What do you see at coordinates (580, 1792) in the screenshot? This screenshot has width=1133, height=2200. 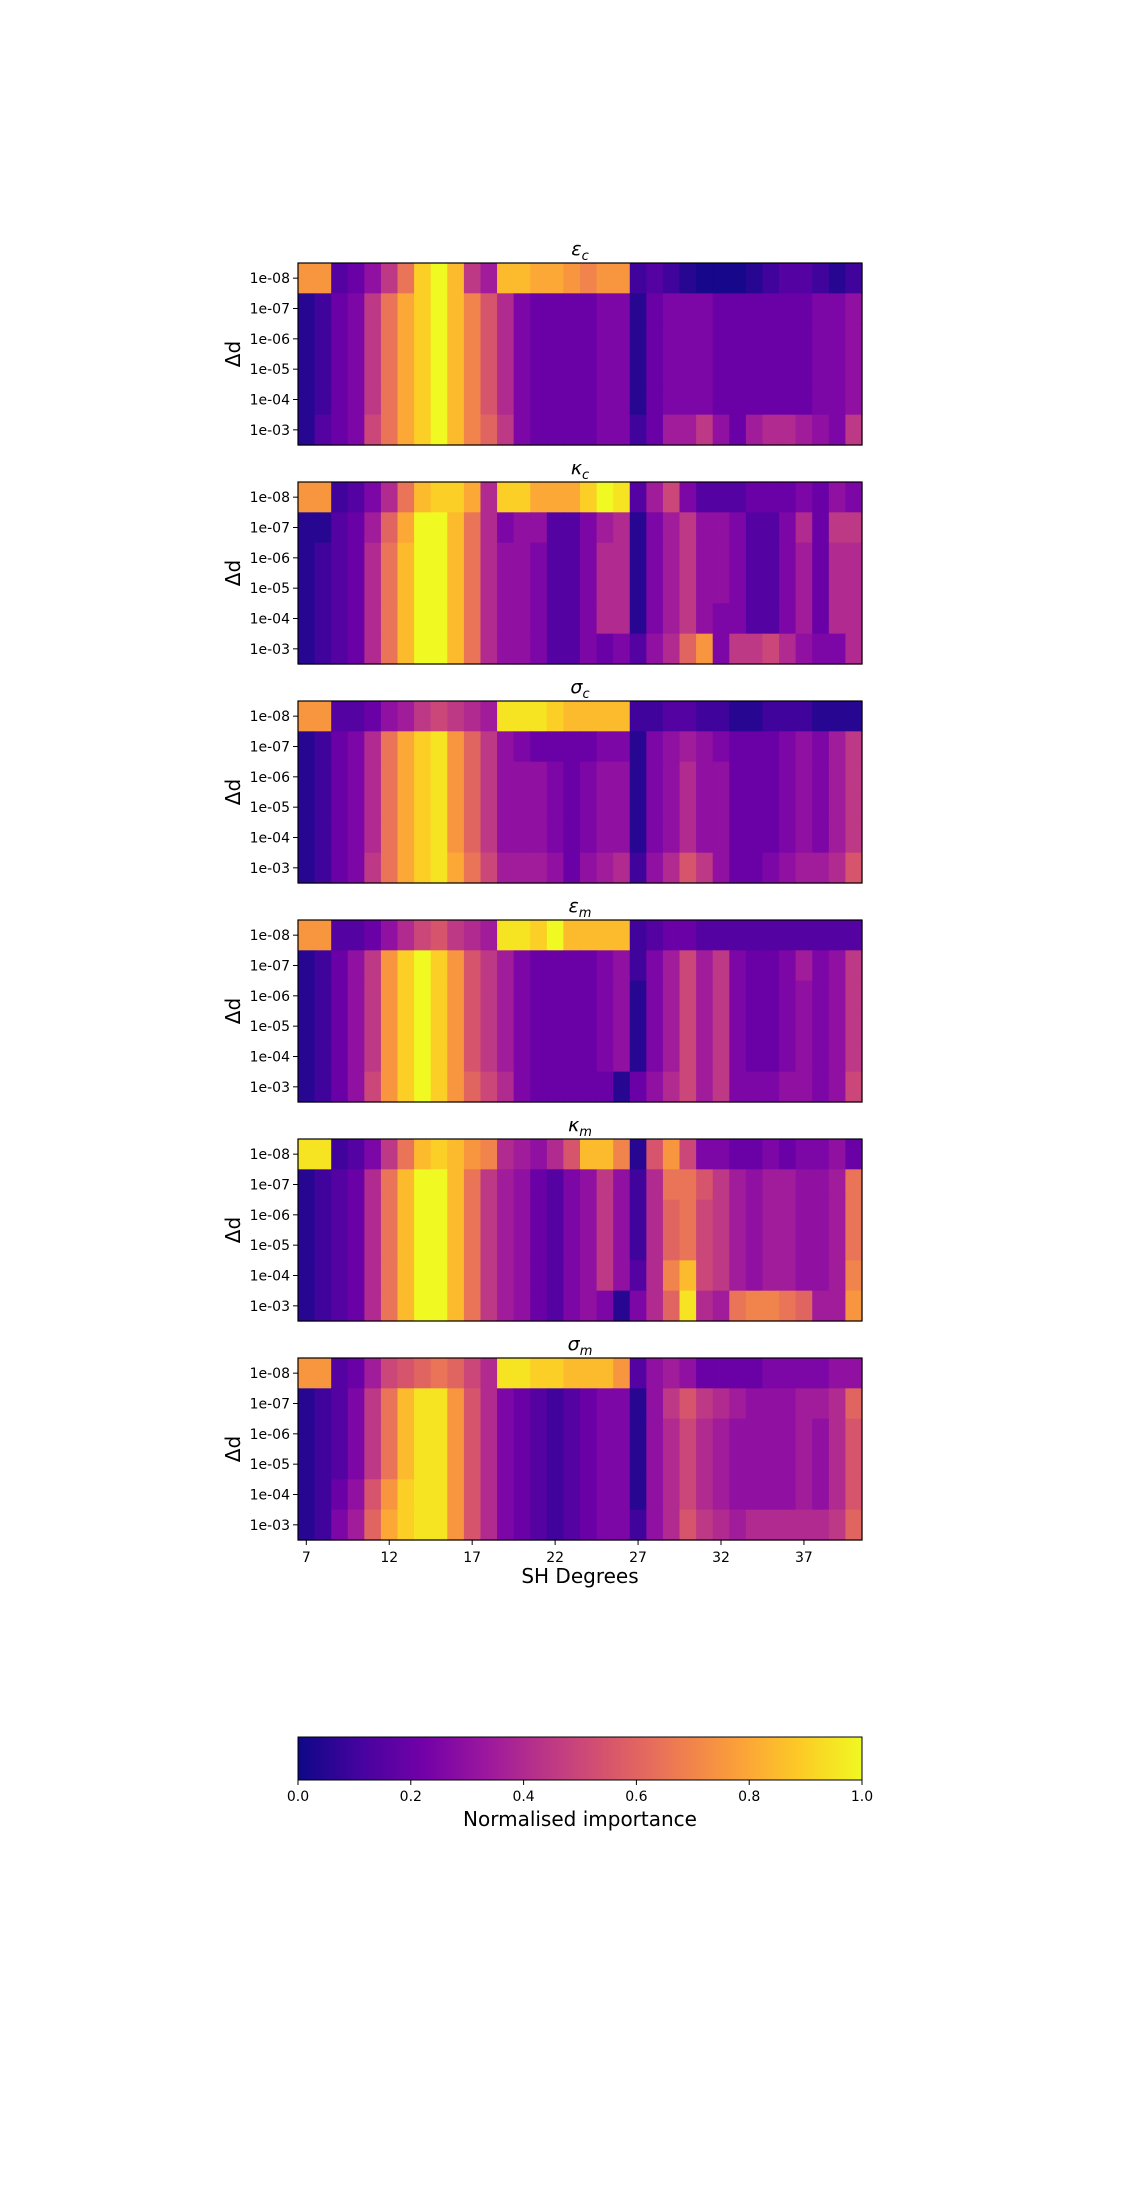 I see `colorbar-ticks: 0.0 0.2 0.4 0.6 0.8 1.0` at bounding box center [580, 1792].